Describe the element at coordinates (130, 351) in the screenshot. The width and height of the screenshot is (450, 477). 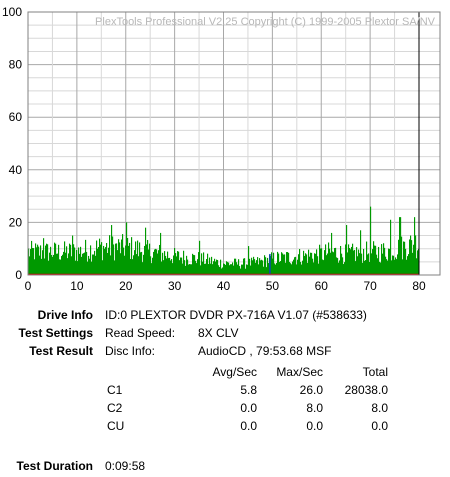
I see `disc-info-label: Disc Info:` at that location.